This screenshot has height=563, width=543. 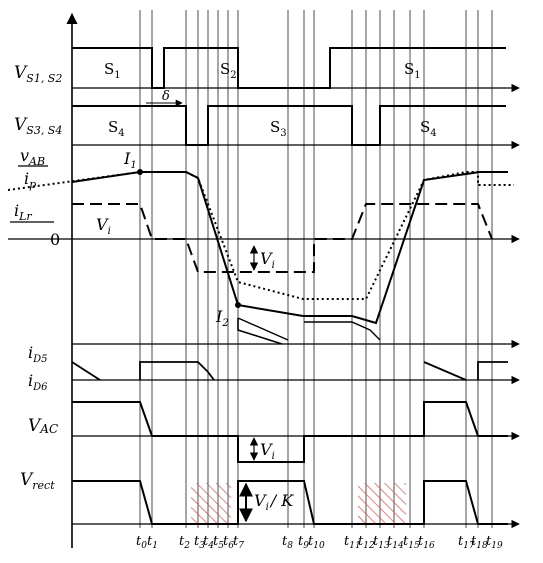 I want to click on time-label-t0: t0, so click(x=141, y=542).